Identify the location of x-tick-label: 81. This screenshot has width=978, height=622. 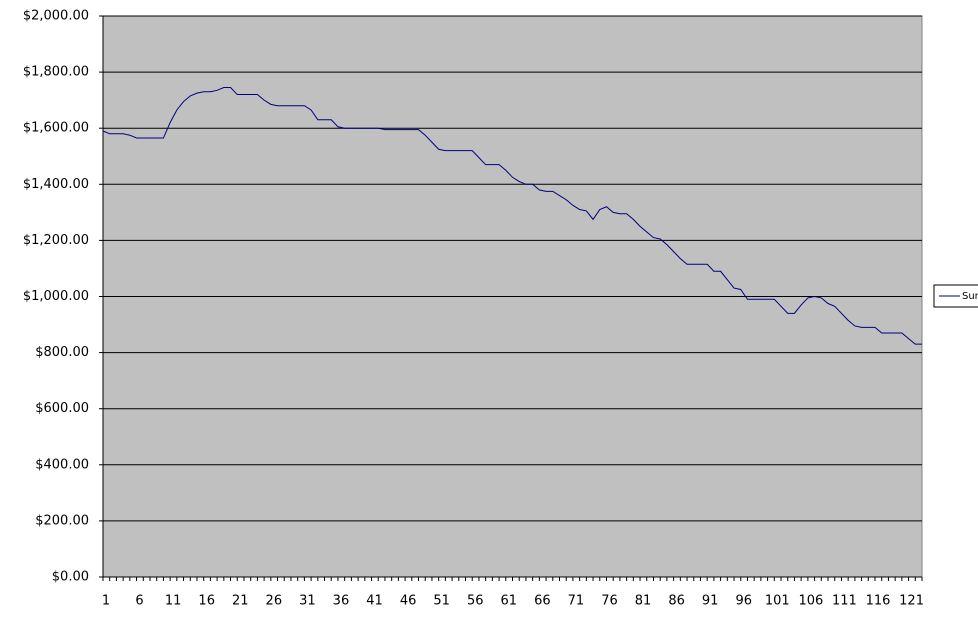
(643, 601).